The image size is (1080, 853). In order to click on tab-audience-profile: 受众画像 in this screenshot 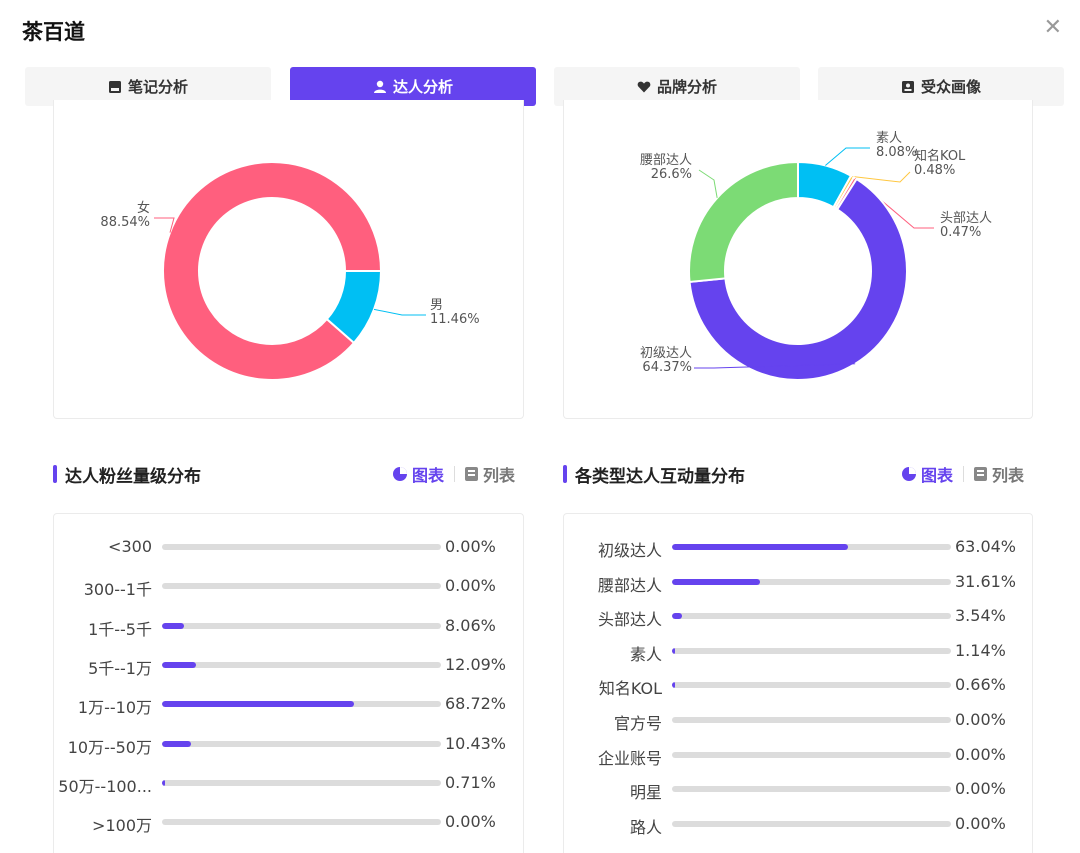, I will do `click(941, 86)`.